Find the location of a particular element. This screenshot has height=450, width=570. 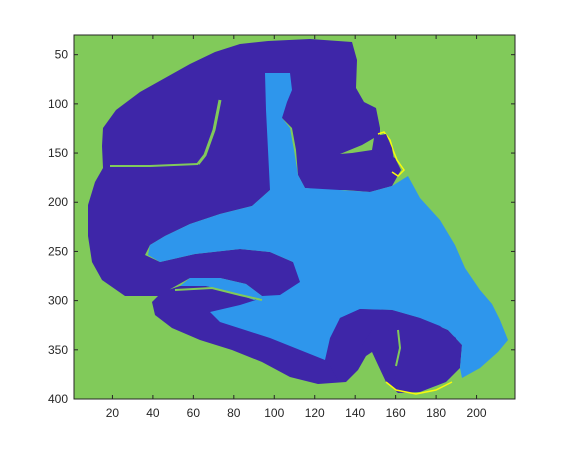

y-tick-label: 300 is located at coordinates (58, 301).